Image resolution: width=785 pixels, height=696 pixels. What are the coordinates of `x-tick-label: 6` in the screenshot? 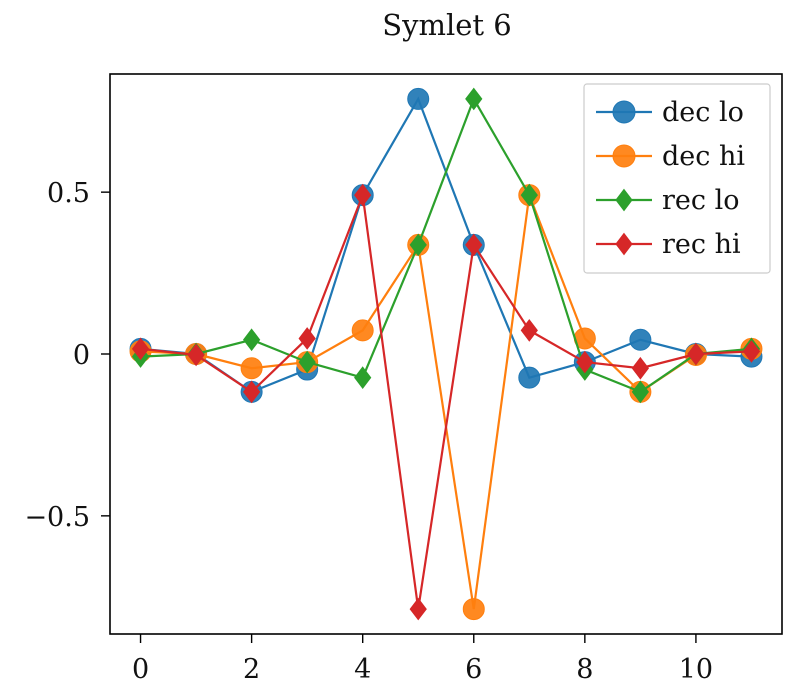 It's located at (473, 669).